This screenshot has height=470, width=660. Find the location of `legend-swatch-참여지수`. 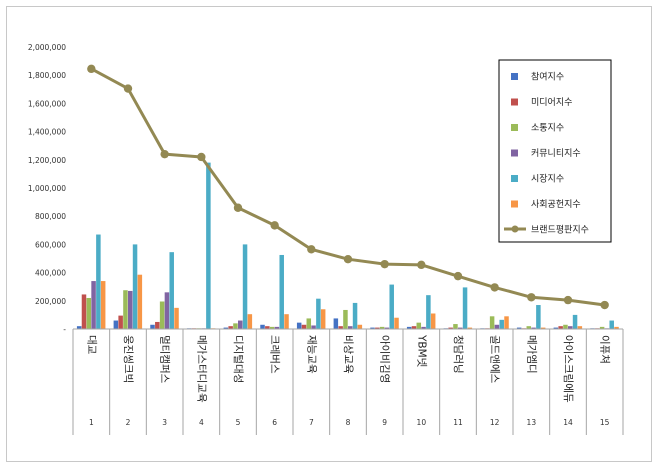

legend-swatch-참여지수 is located at coordinates (514, 76).